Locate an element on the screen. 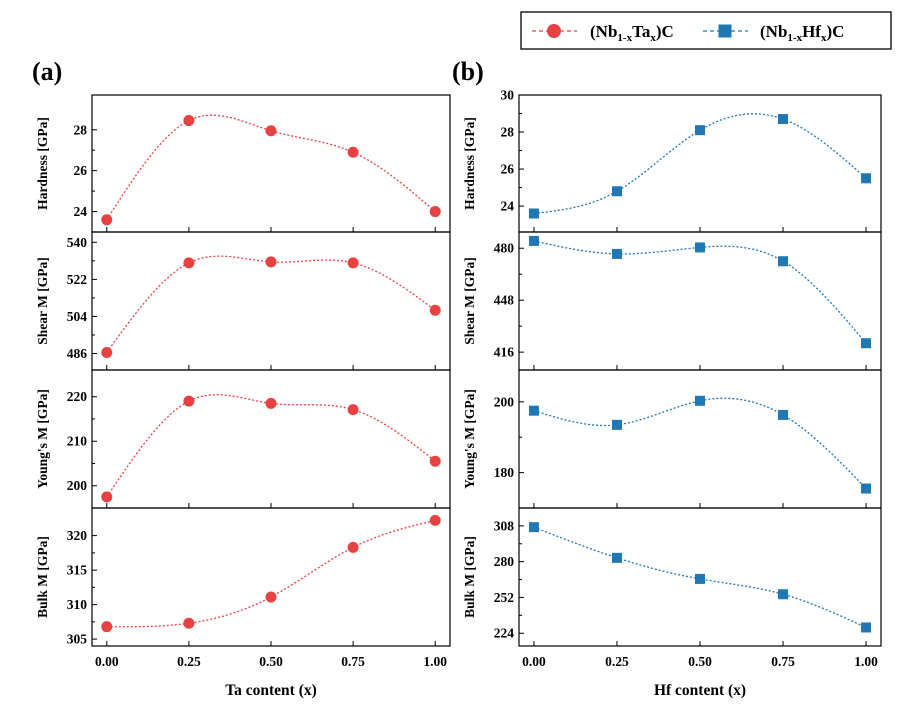  legend-marker-ta is located at coordinates (554, 31).